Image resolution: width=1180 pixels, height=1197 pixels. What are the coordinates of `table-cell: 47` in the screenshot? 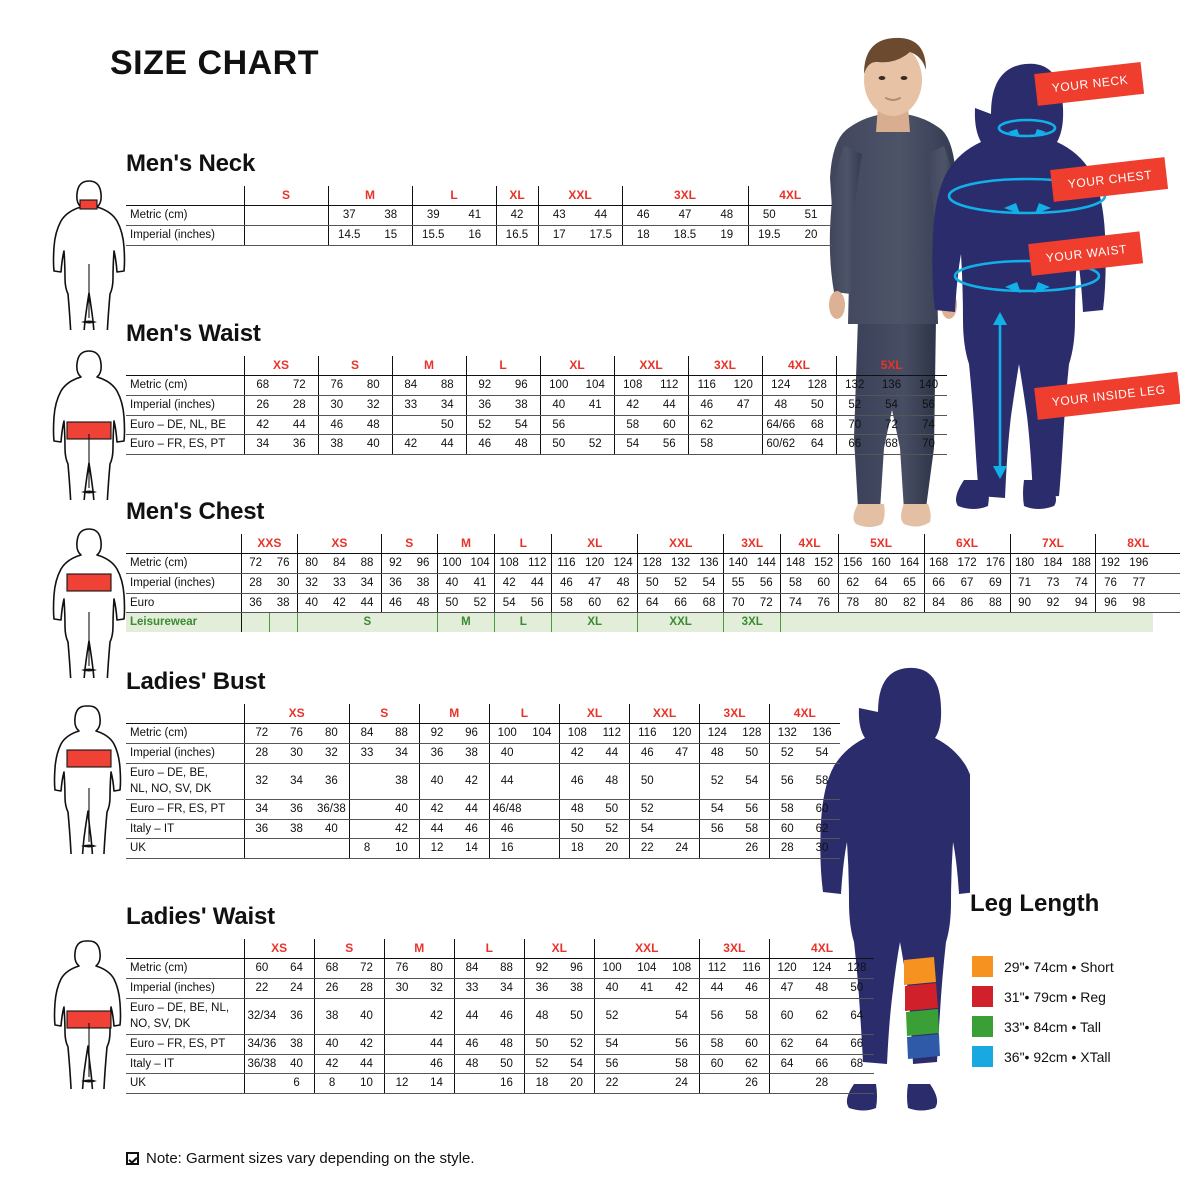 It's located at (594, 583).